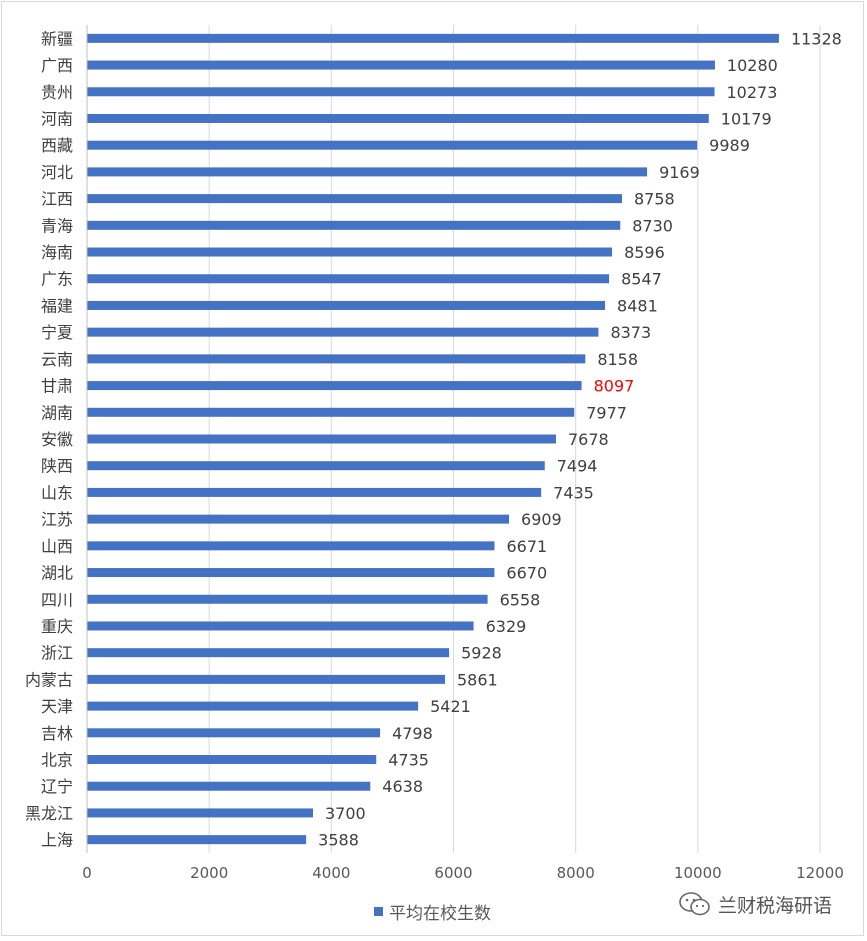 This screenshot has height=941, width=867. Describe the element at coordinates (520, 599) in the screenshot. I see `data-label: 6558` at that location.